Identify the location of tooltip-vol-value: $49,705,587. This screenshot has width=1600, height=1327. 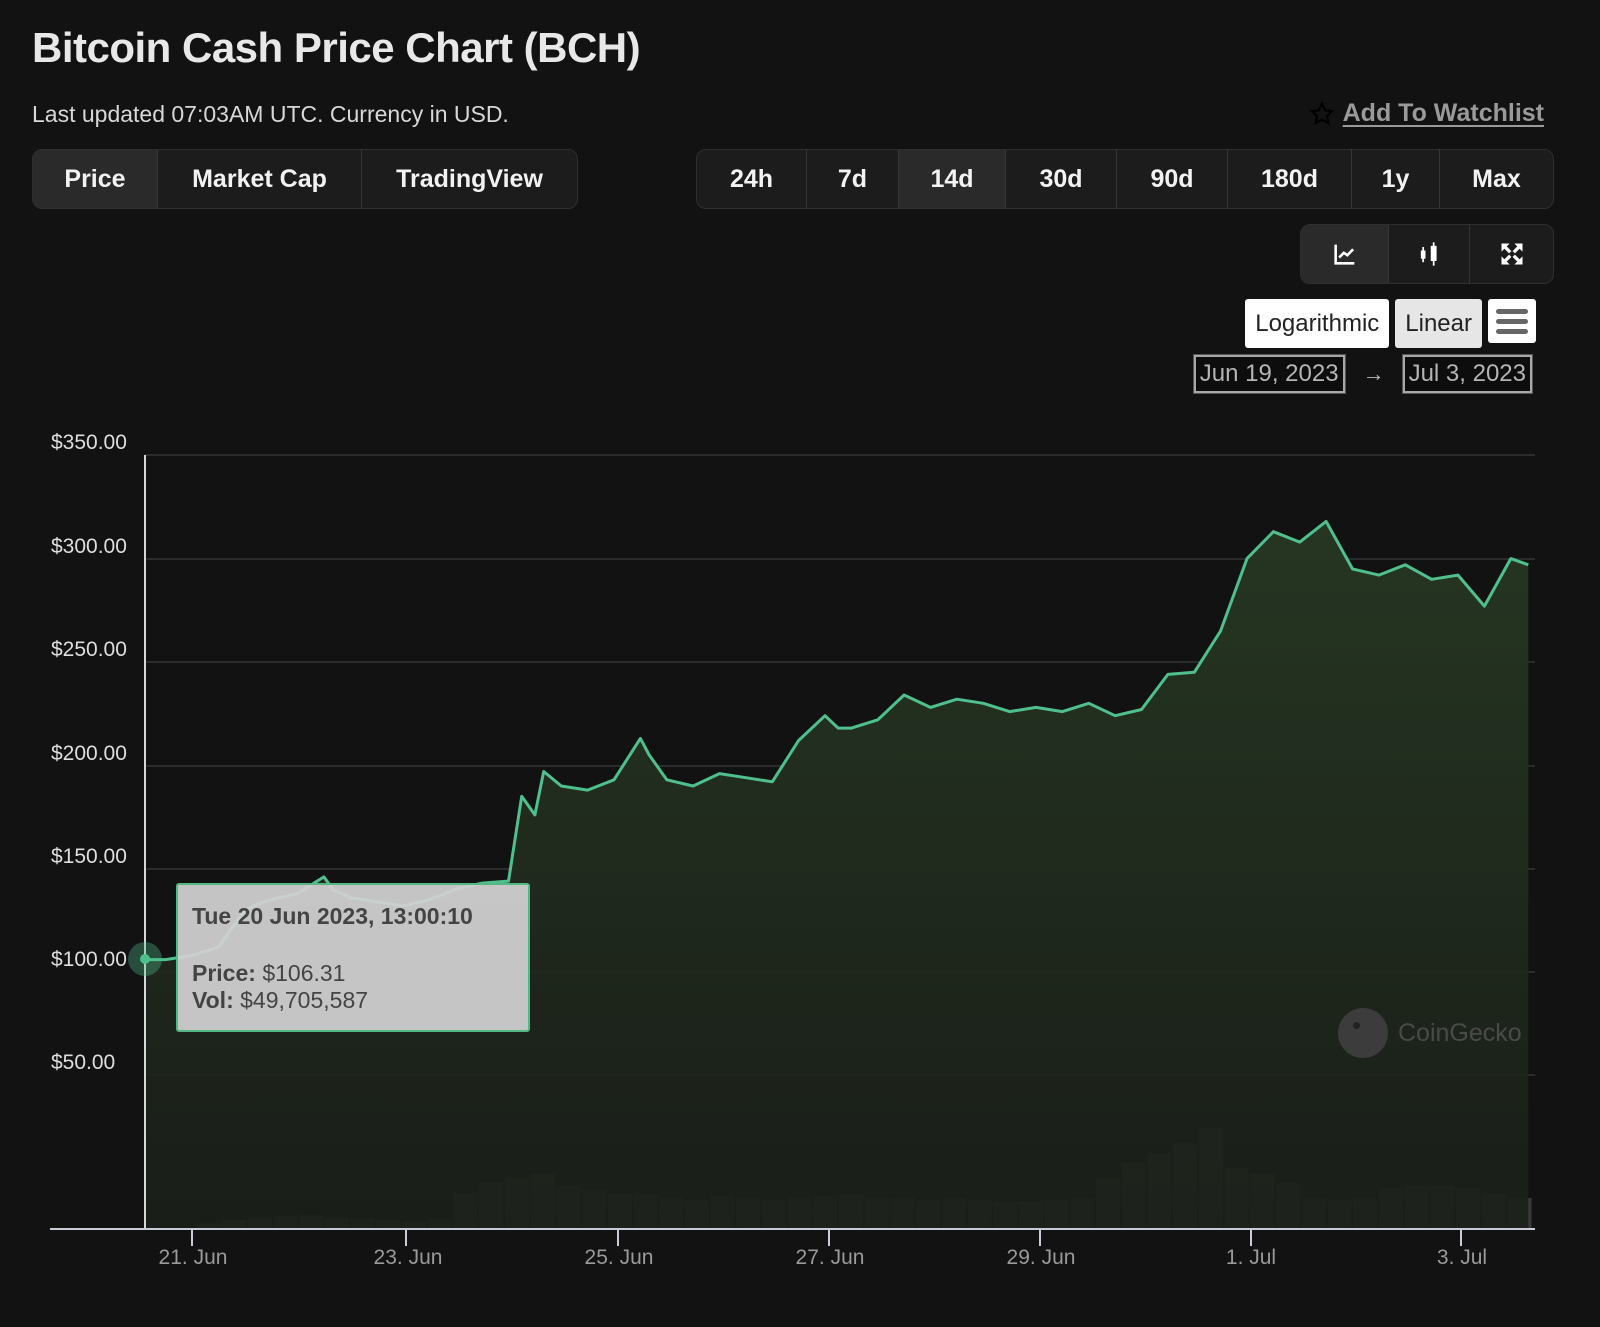
(304, 1000).